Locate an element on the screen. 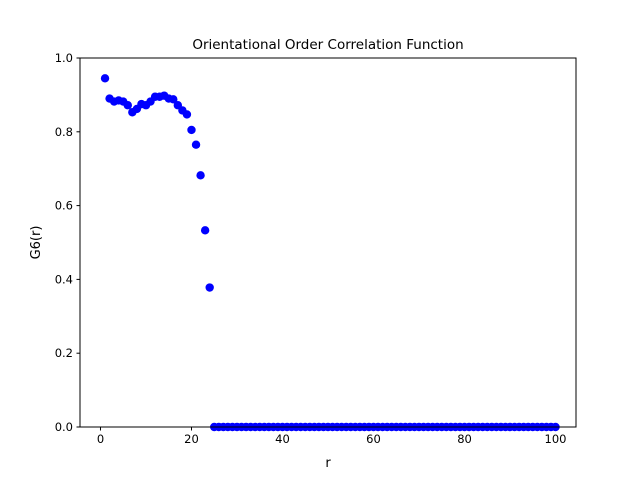  y-axis-ticks: 0.0 0.2 0.4 0.6 0.8 1.0 is located at coordinates (67, 242).